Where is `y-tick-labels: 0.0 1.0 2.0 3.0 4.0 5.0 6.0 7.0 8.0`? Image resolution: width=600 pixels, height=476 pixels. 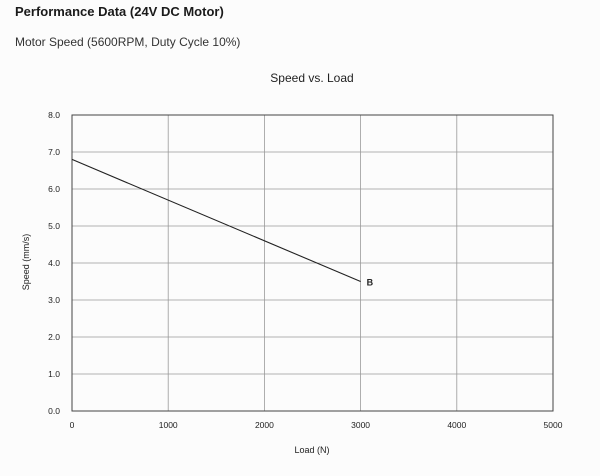
y-tick-labels: 0.0 1.0 2.0 3.0 4.0 5.0 6.0 7.0 8.0 is located at coordinates (54, 263).